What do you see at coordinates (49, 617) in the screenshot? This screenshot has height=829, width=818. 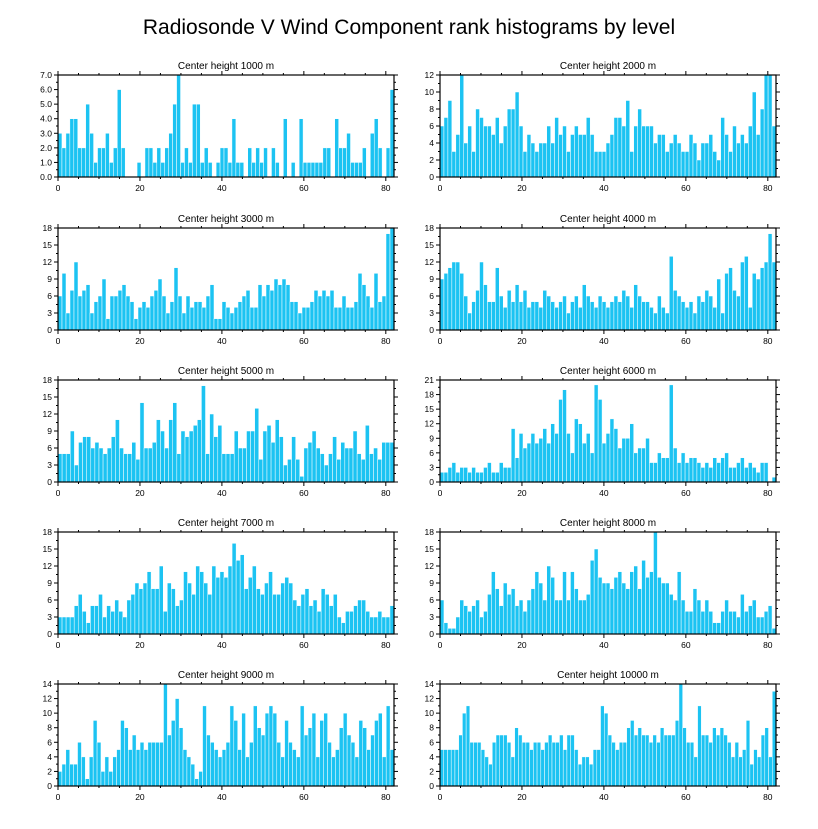 I see `y-tick-label: 3` at bounding box center [49, 617].